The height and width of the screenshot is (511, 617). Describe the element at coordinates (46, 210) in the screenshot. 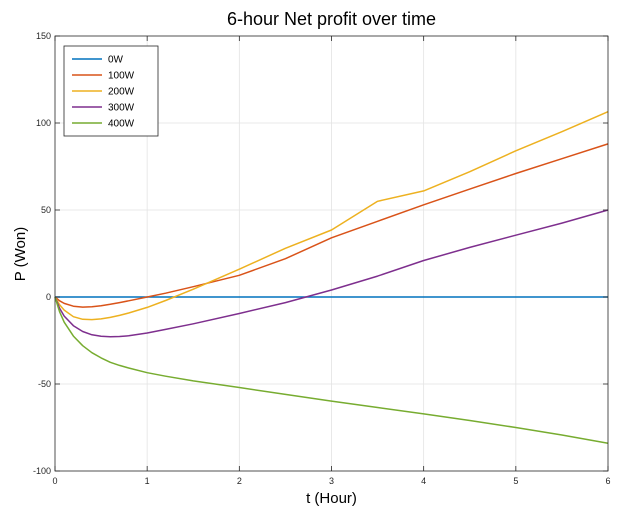

I see `y-tick-label: 50` at that location.